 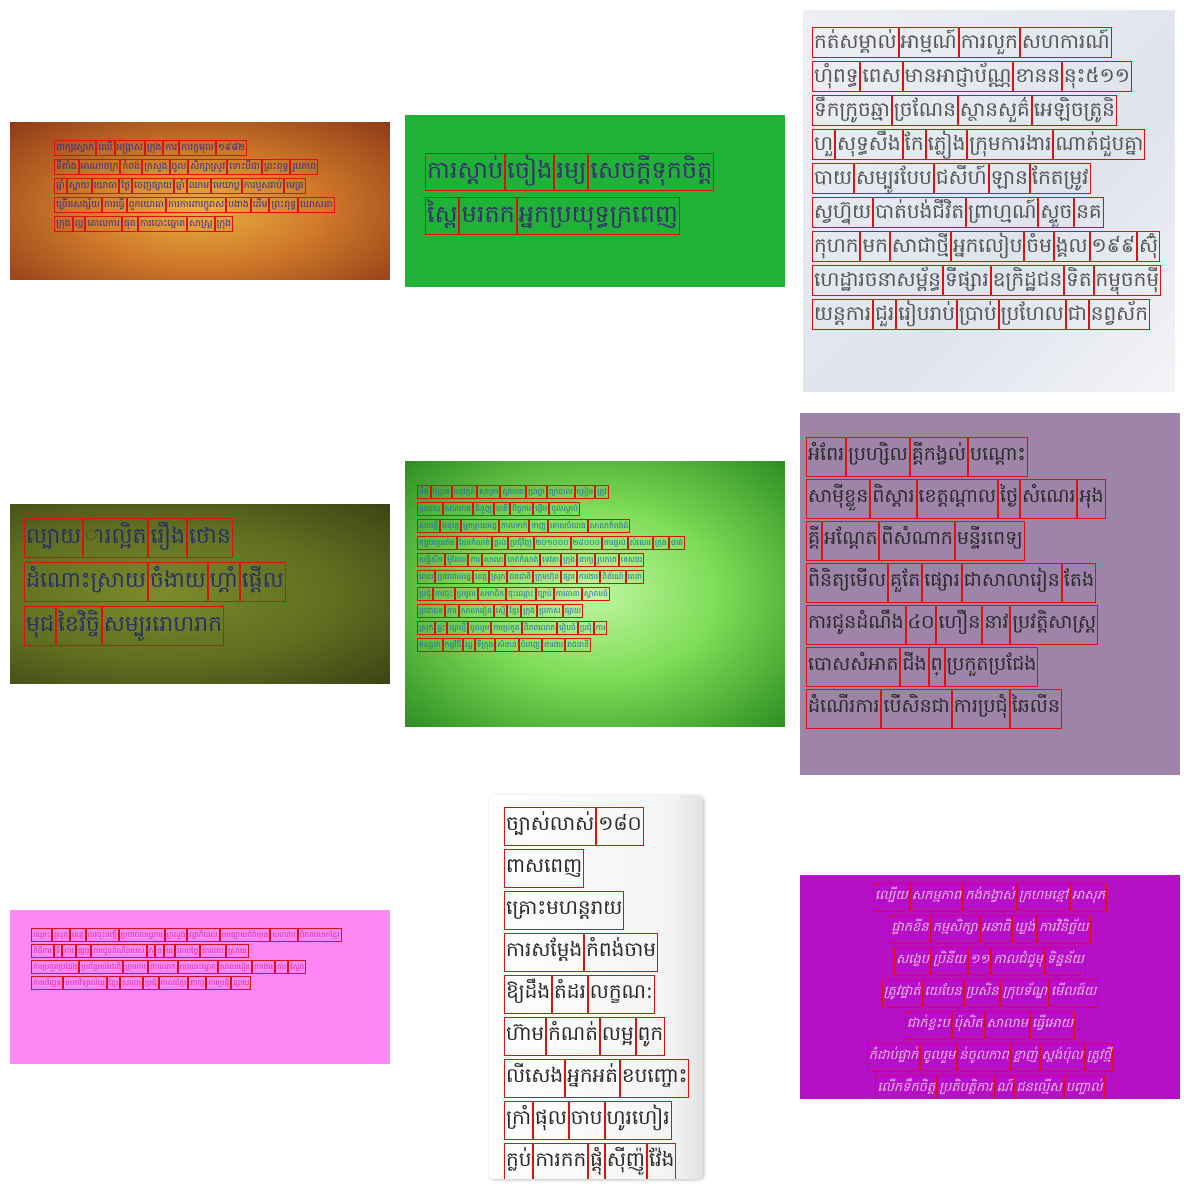 I want to click on word-box: មក, so click(x=875, y=246).